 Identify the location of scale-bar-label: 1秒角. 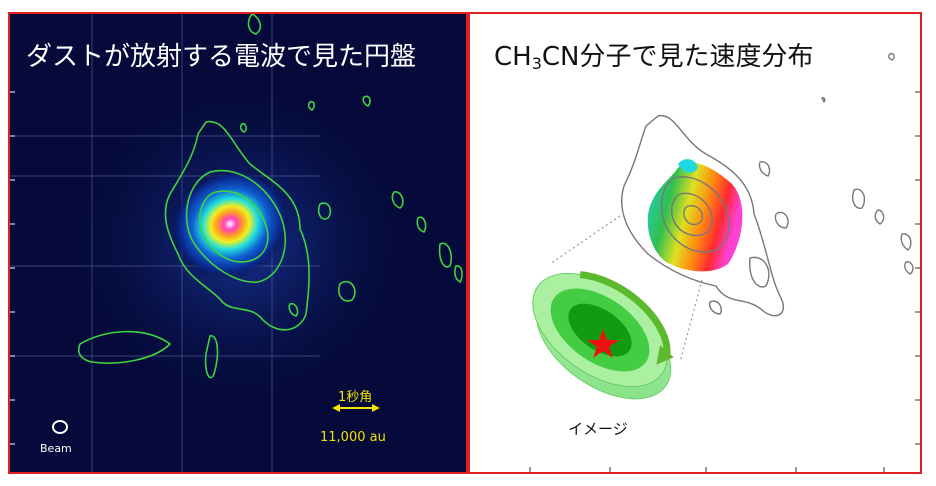
(355, 397).